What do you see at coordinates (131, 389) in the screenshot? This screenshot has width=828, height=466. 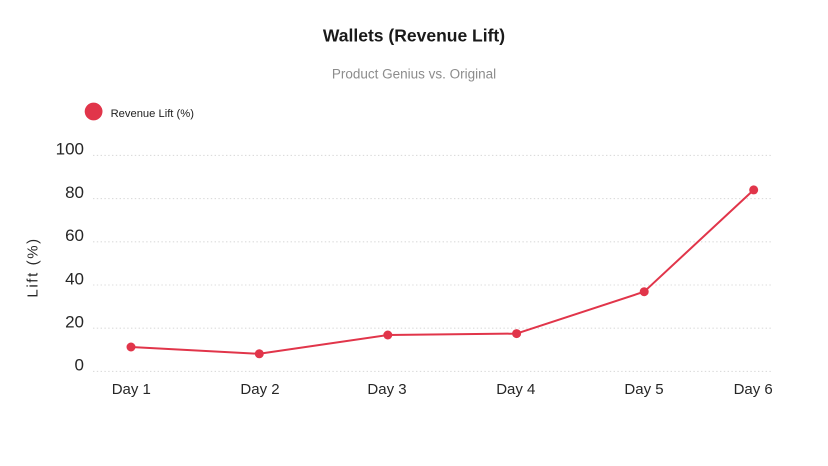 I see `svg-text: Day 1` at bounding box center [131, 389].